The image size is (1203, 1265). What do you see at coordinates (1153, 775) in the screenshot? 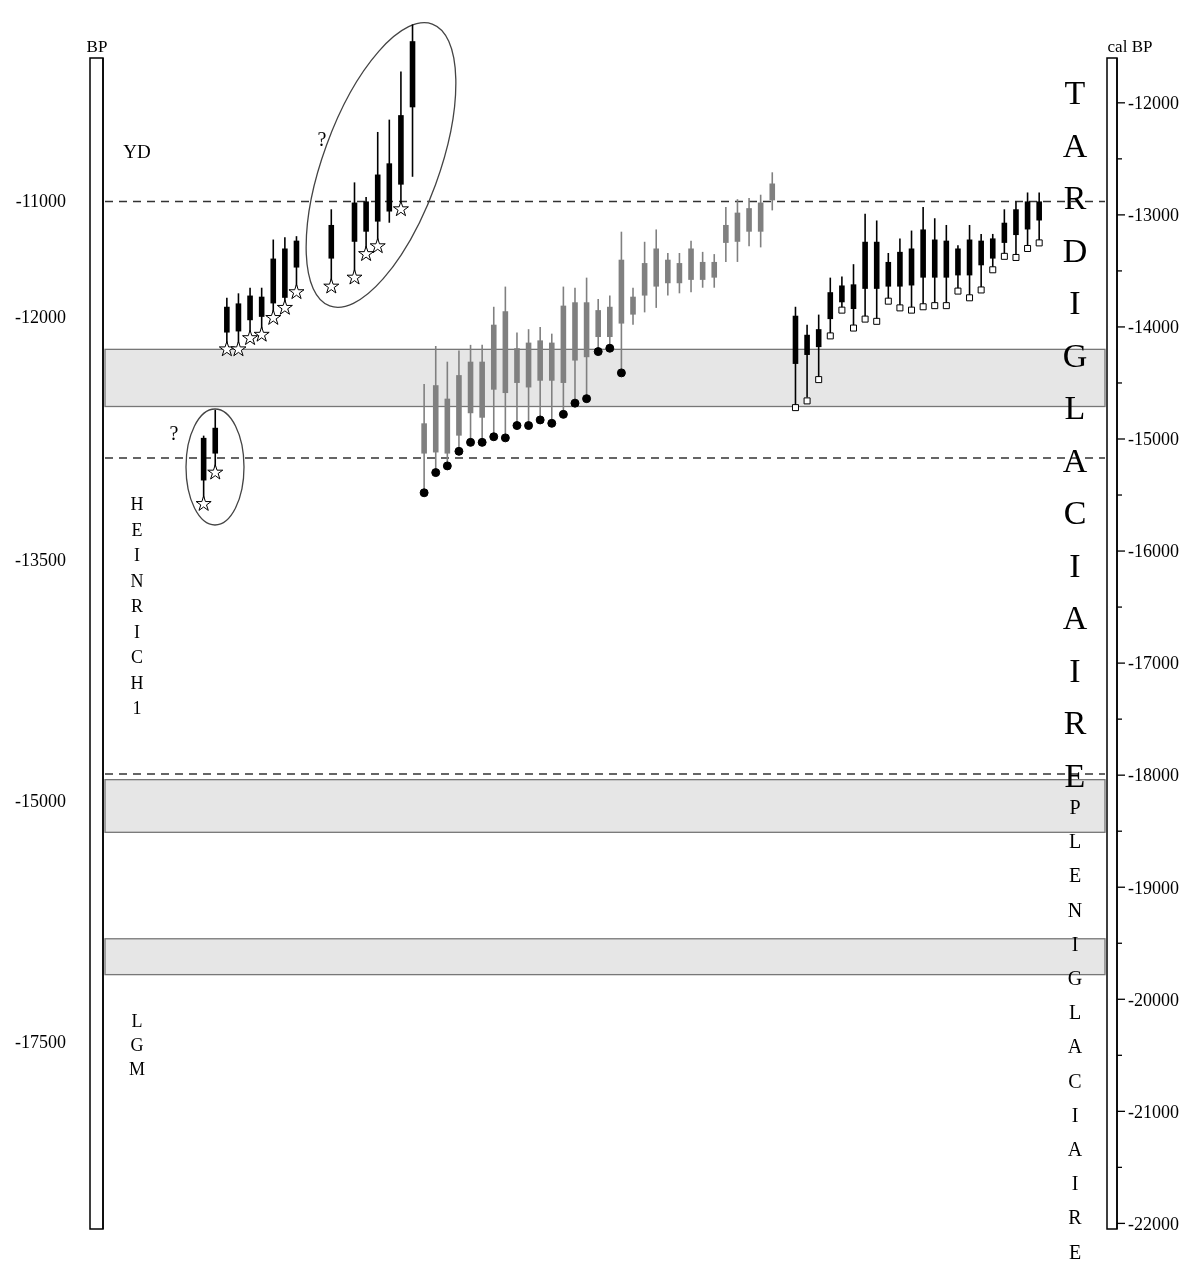
I see `y-tick-label: -18000` at bounding box center [1153, 775].